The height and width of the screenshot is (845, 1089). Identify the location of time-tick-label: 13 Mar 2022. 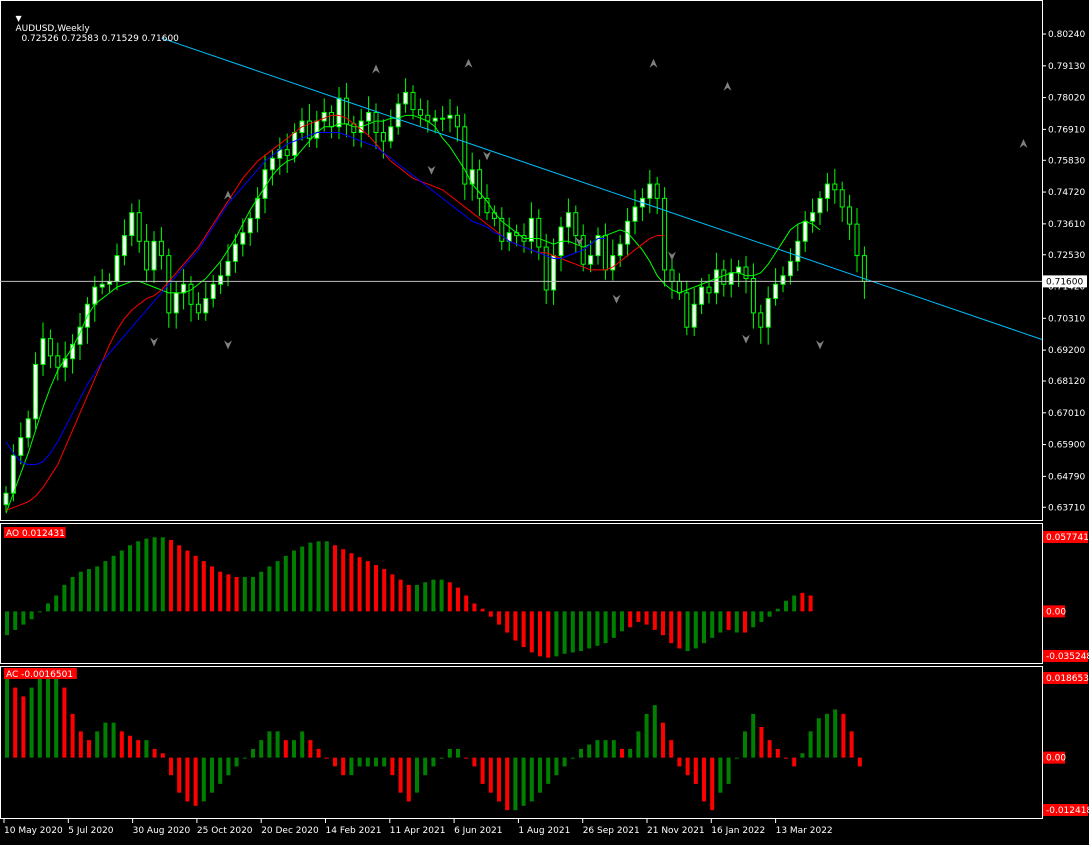
(804, 831).